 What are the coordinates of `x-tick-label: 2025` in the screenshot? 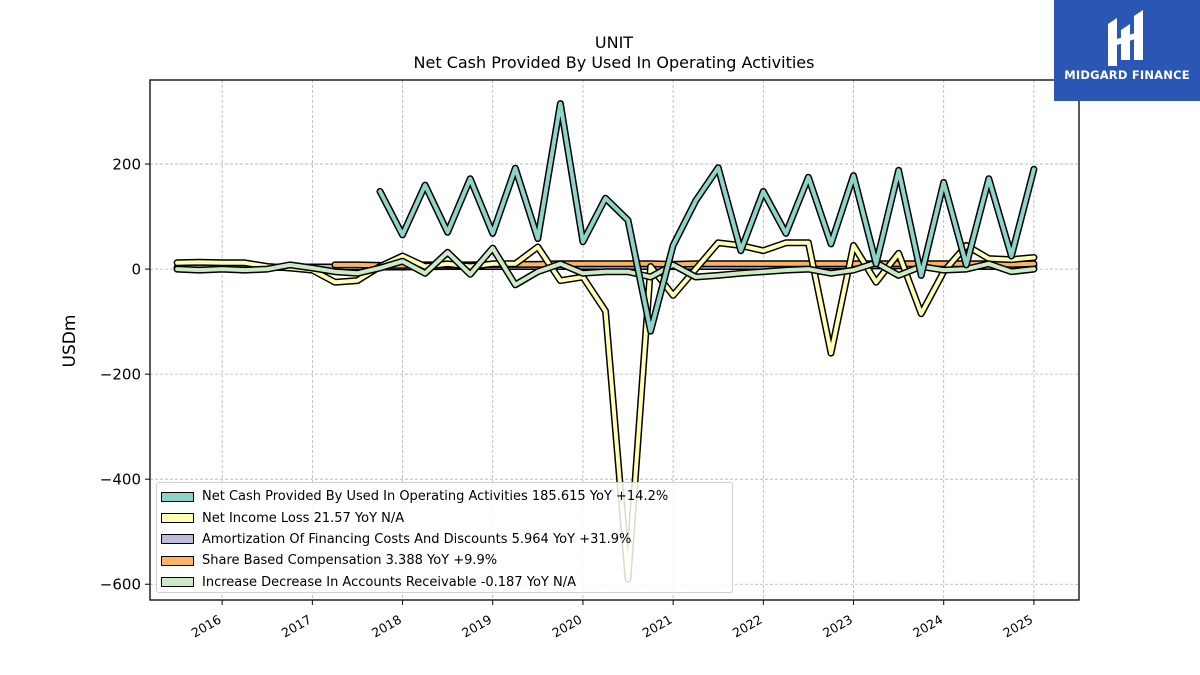 It's located at (1017, 626).